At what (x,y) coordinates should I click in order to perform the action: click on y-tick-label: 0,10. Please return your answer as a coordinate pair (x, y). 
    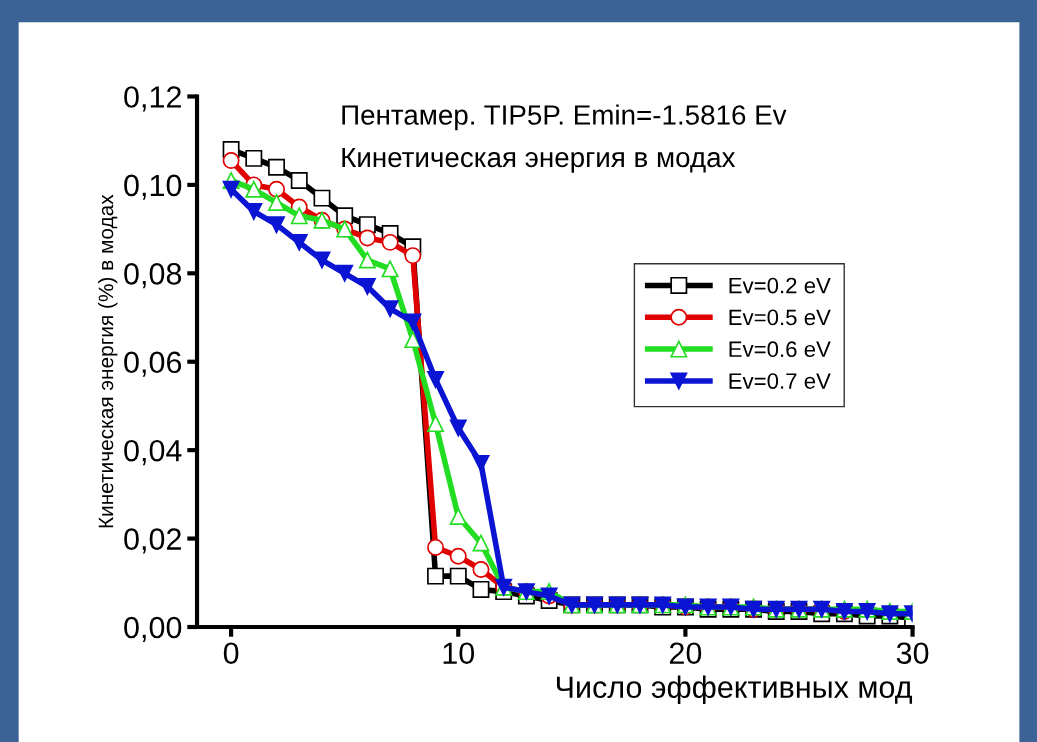
    Looking at the image, I should click on (153, 187).